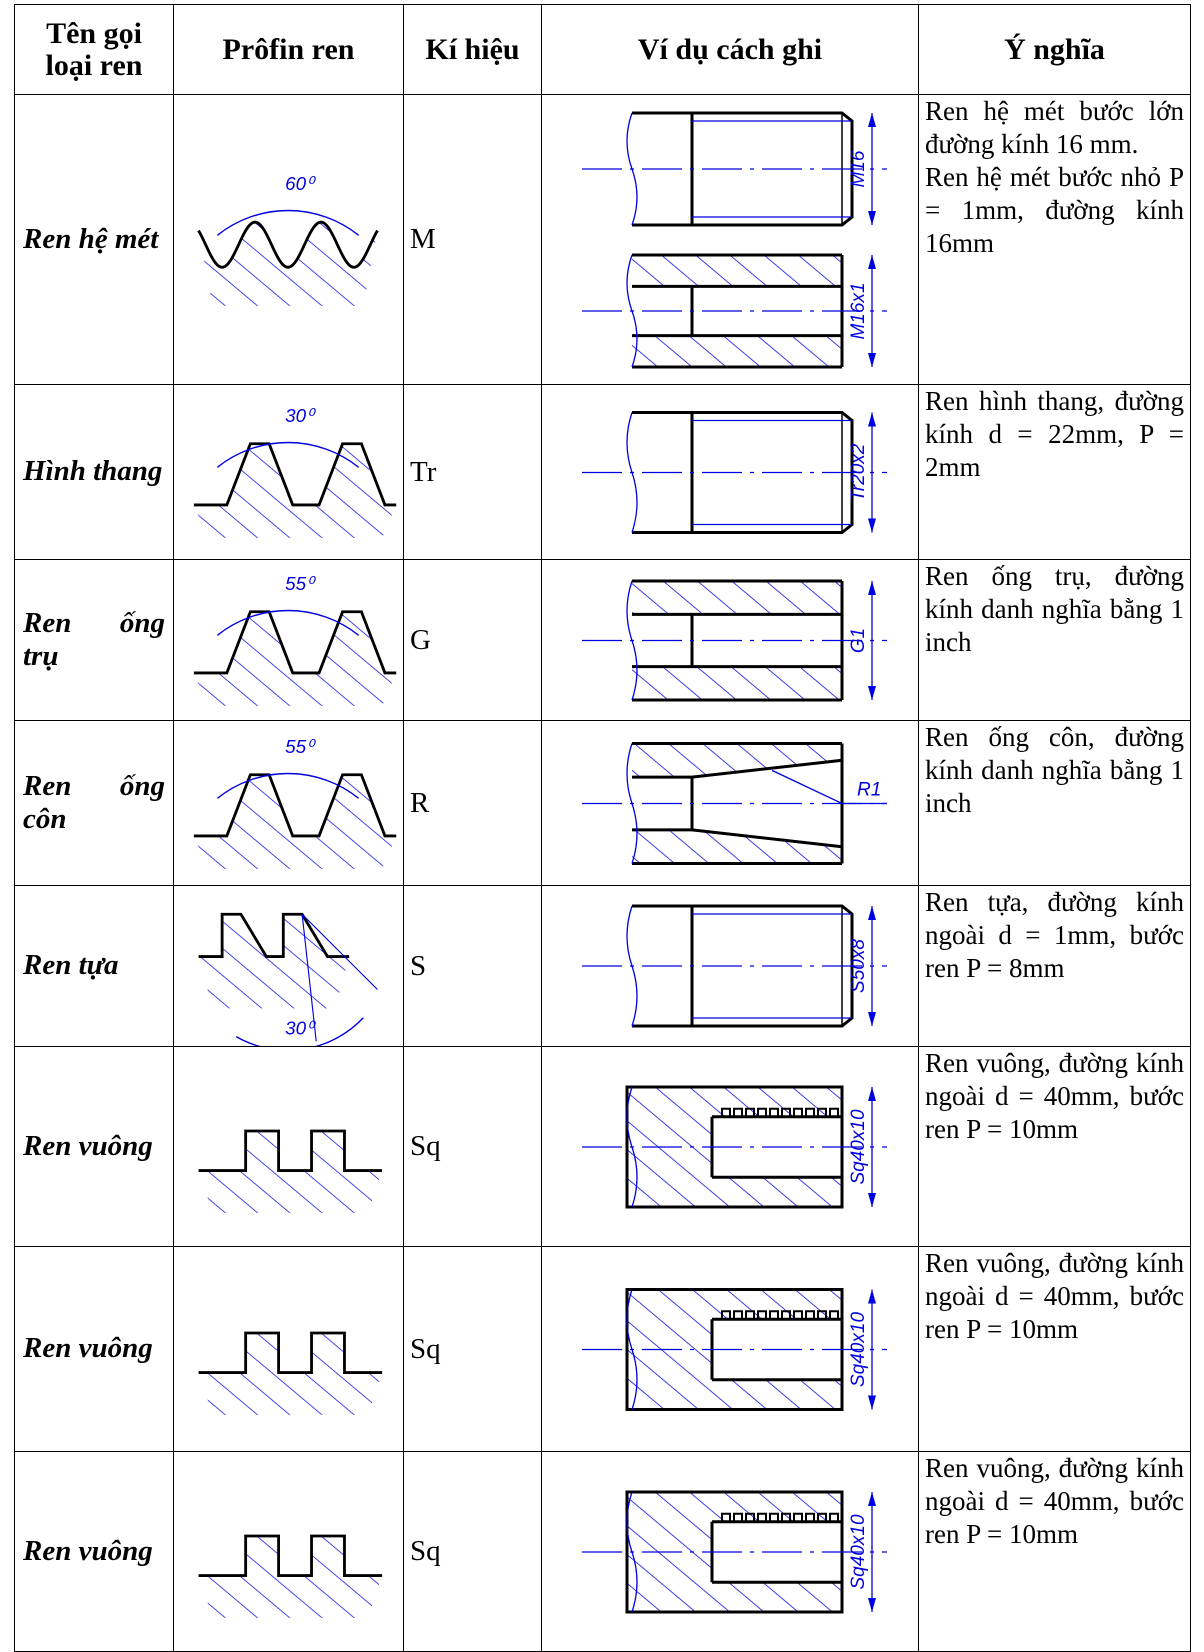 The height and width of the screenshot is (1652, 1204). I want to click on profile-group: 55⁰, so click(295, 802).